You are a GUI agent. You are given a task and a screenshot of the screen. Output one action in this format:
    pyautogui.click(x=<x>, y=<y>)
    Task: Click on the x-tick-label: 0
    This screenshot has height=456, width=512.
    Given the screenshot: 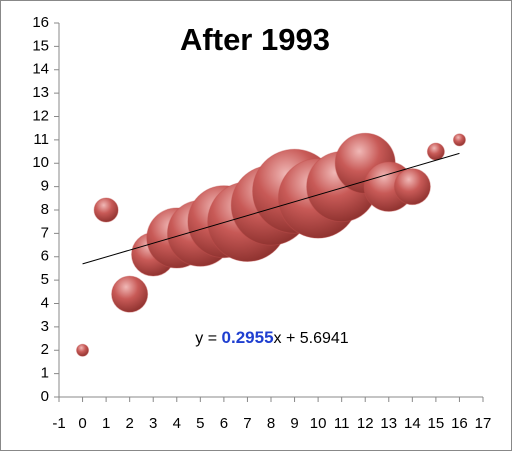 What is the action you would take?
    pyautogui.click(x=82, y=423)
    